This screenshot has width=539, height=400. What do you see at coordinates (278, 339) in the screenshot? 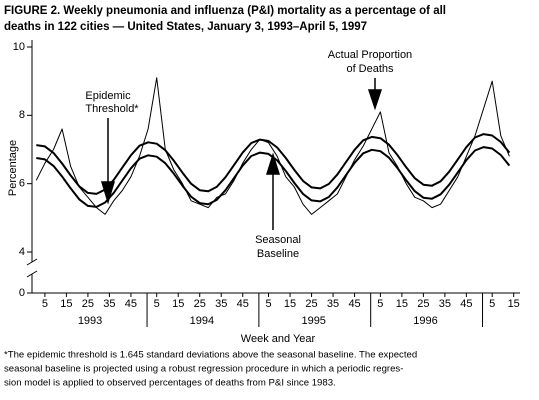
I see `x-axis-label: Week and Year` at bounding box center [278, 339].